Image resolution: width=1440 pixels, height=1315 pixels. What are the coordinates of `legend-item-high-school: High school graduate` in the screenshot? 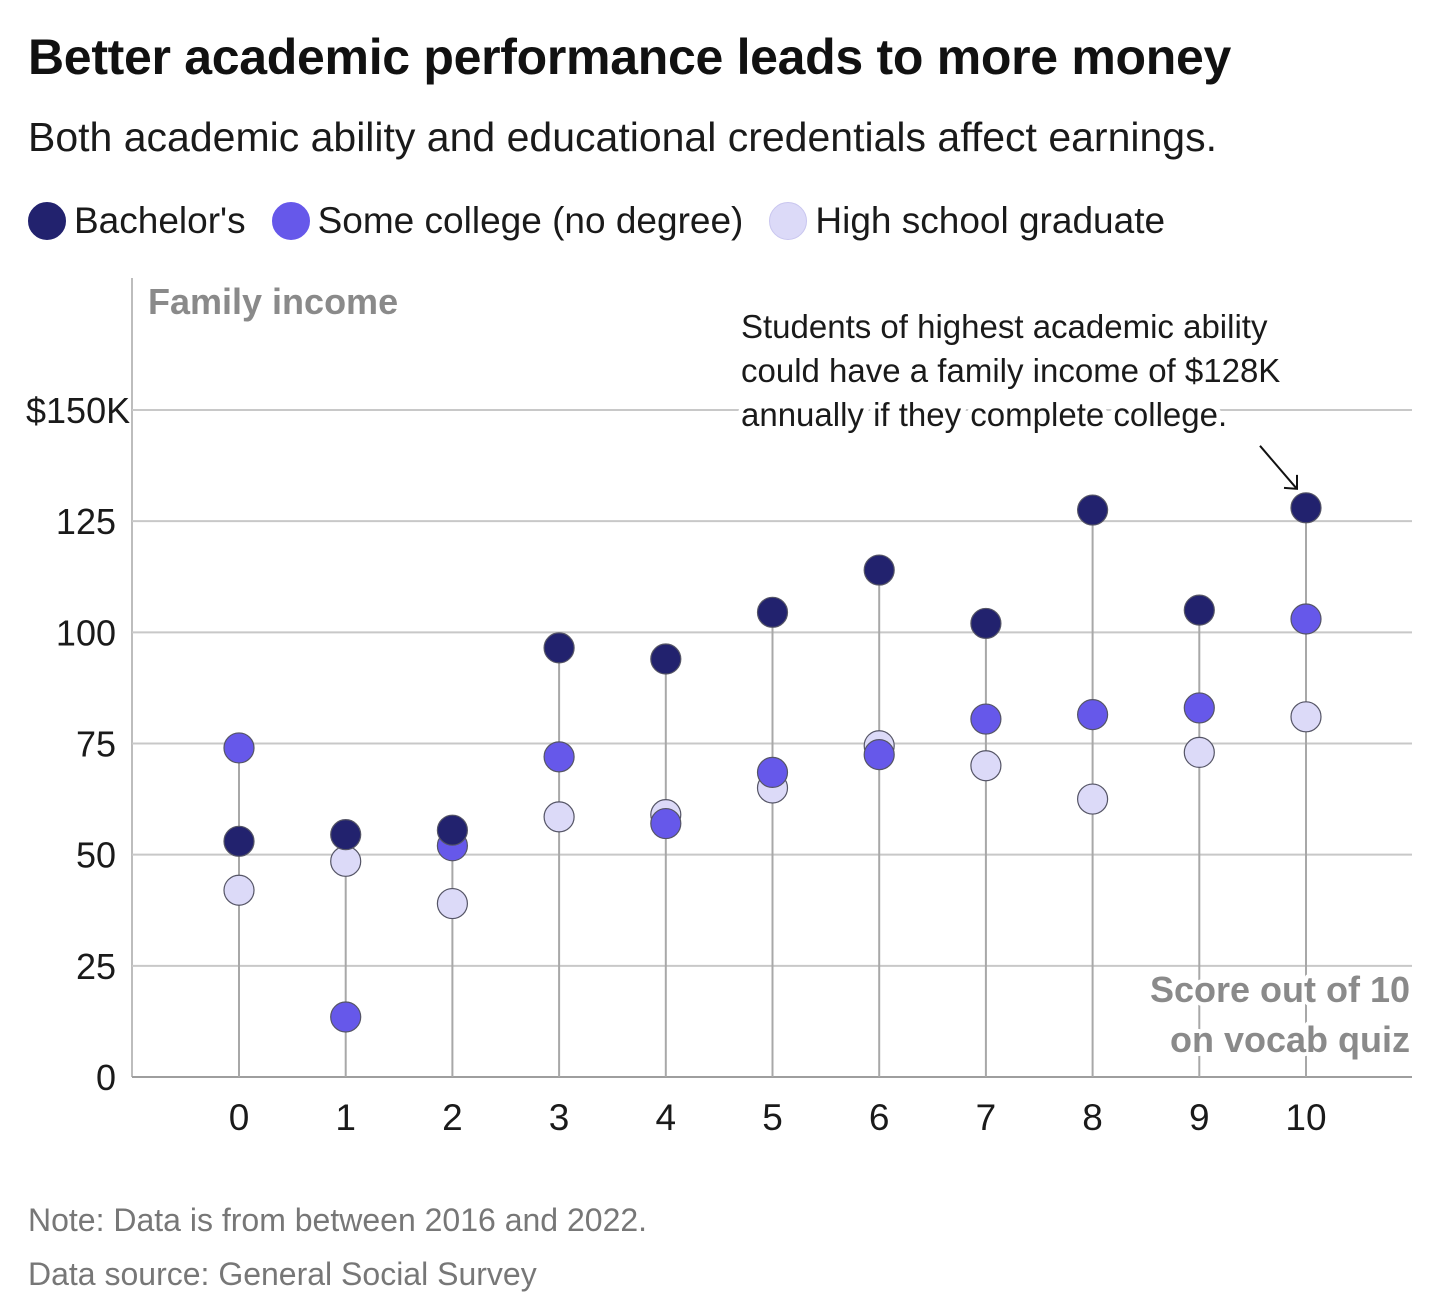 It's located at (967, 221).